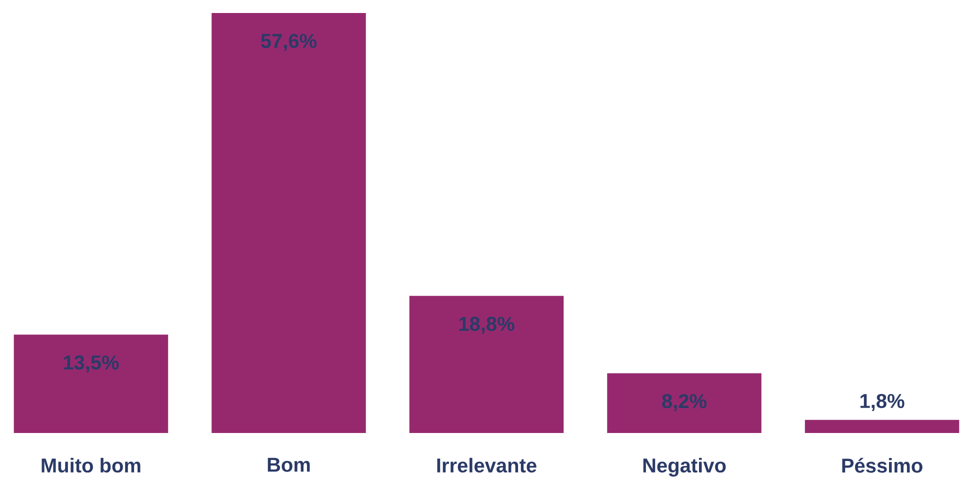 This screenshot has width=973, height=480. What do you see at coordinates (486, 465) in the screenshot?
I see `x-tick-label: Irrelevante` at bounding box center [486, 465].